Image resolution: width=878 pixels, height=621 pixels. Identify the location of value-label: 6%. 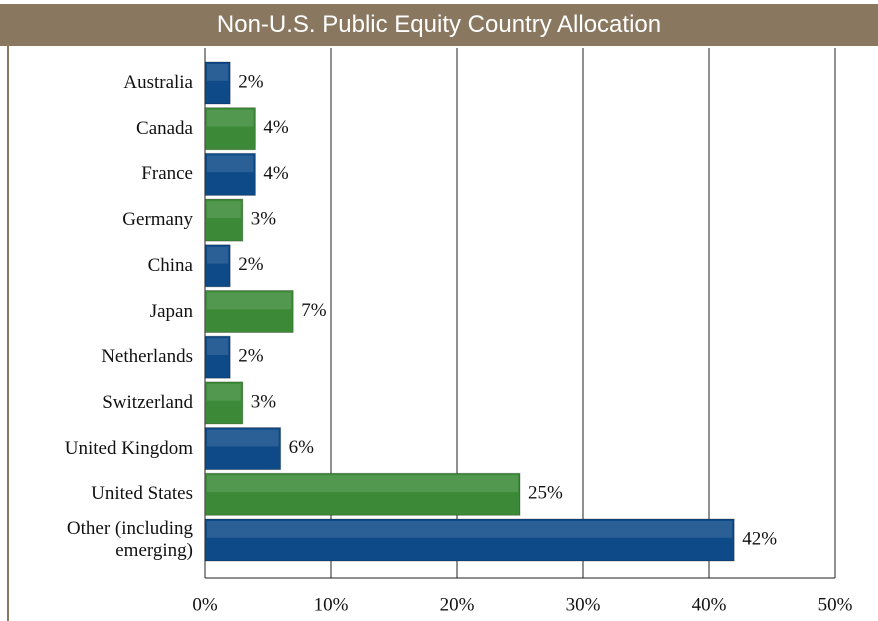
(302, 447).